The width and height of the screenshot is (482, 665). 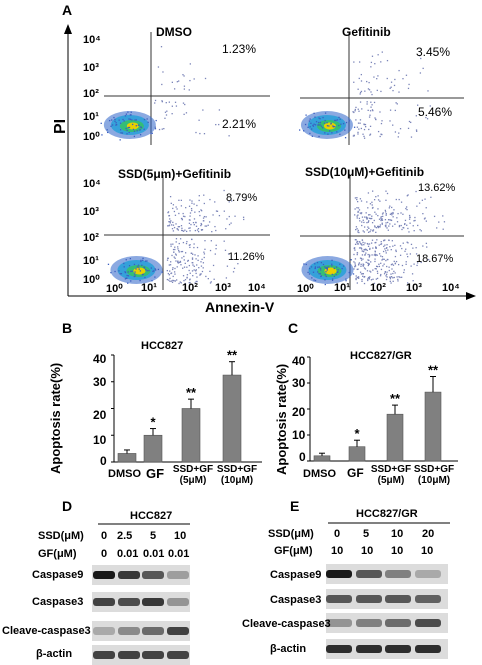 What do you see at coordinates (451, 288) in the screenshot?
I see `flow-xtick-r-4: 10⁴` at bounding box center [451, 288].